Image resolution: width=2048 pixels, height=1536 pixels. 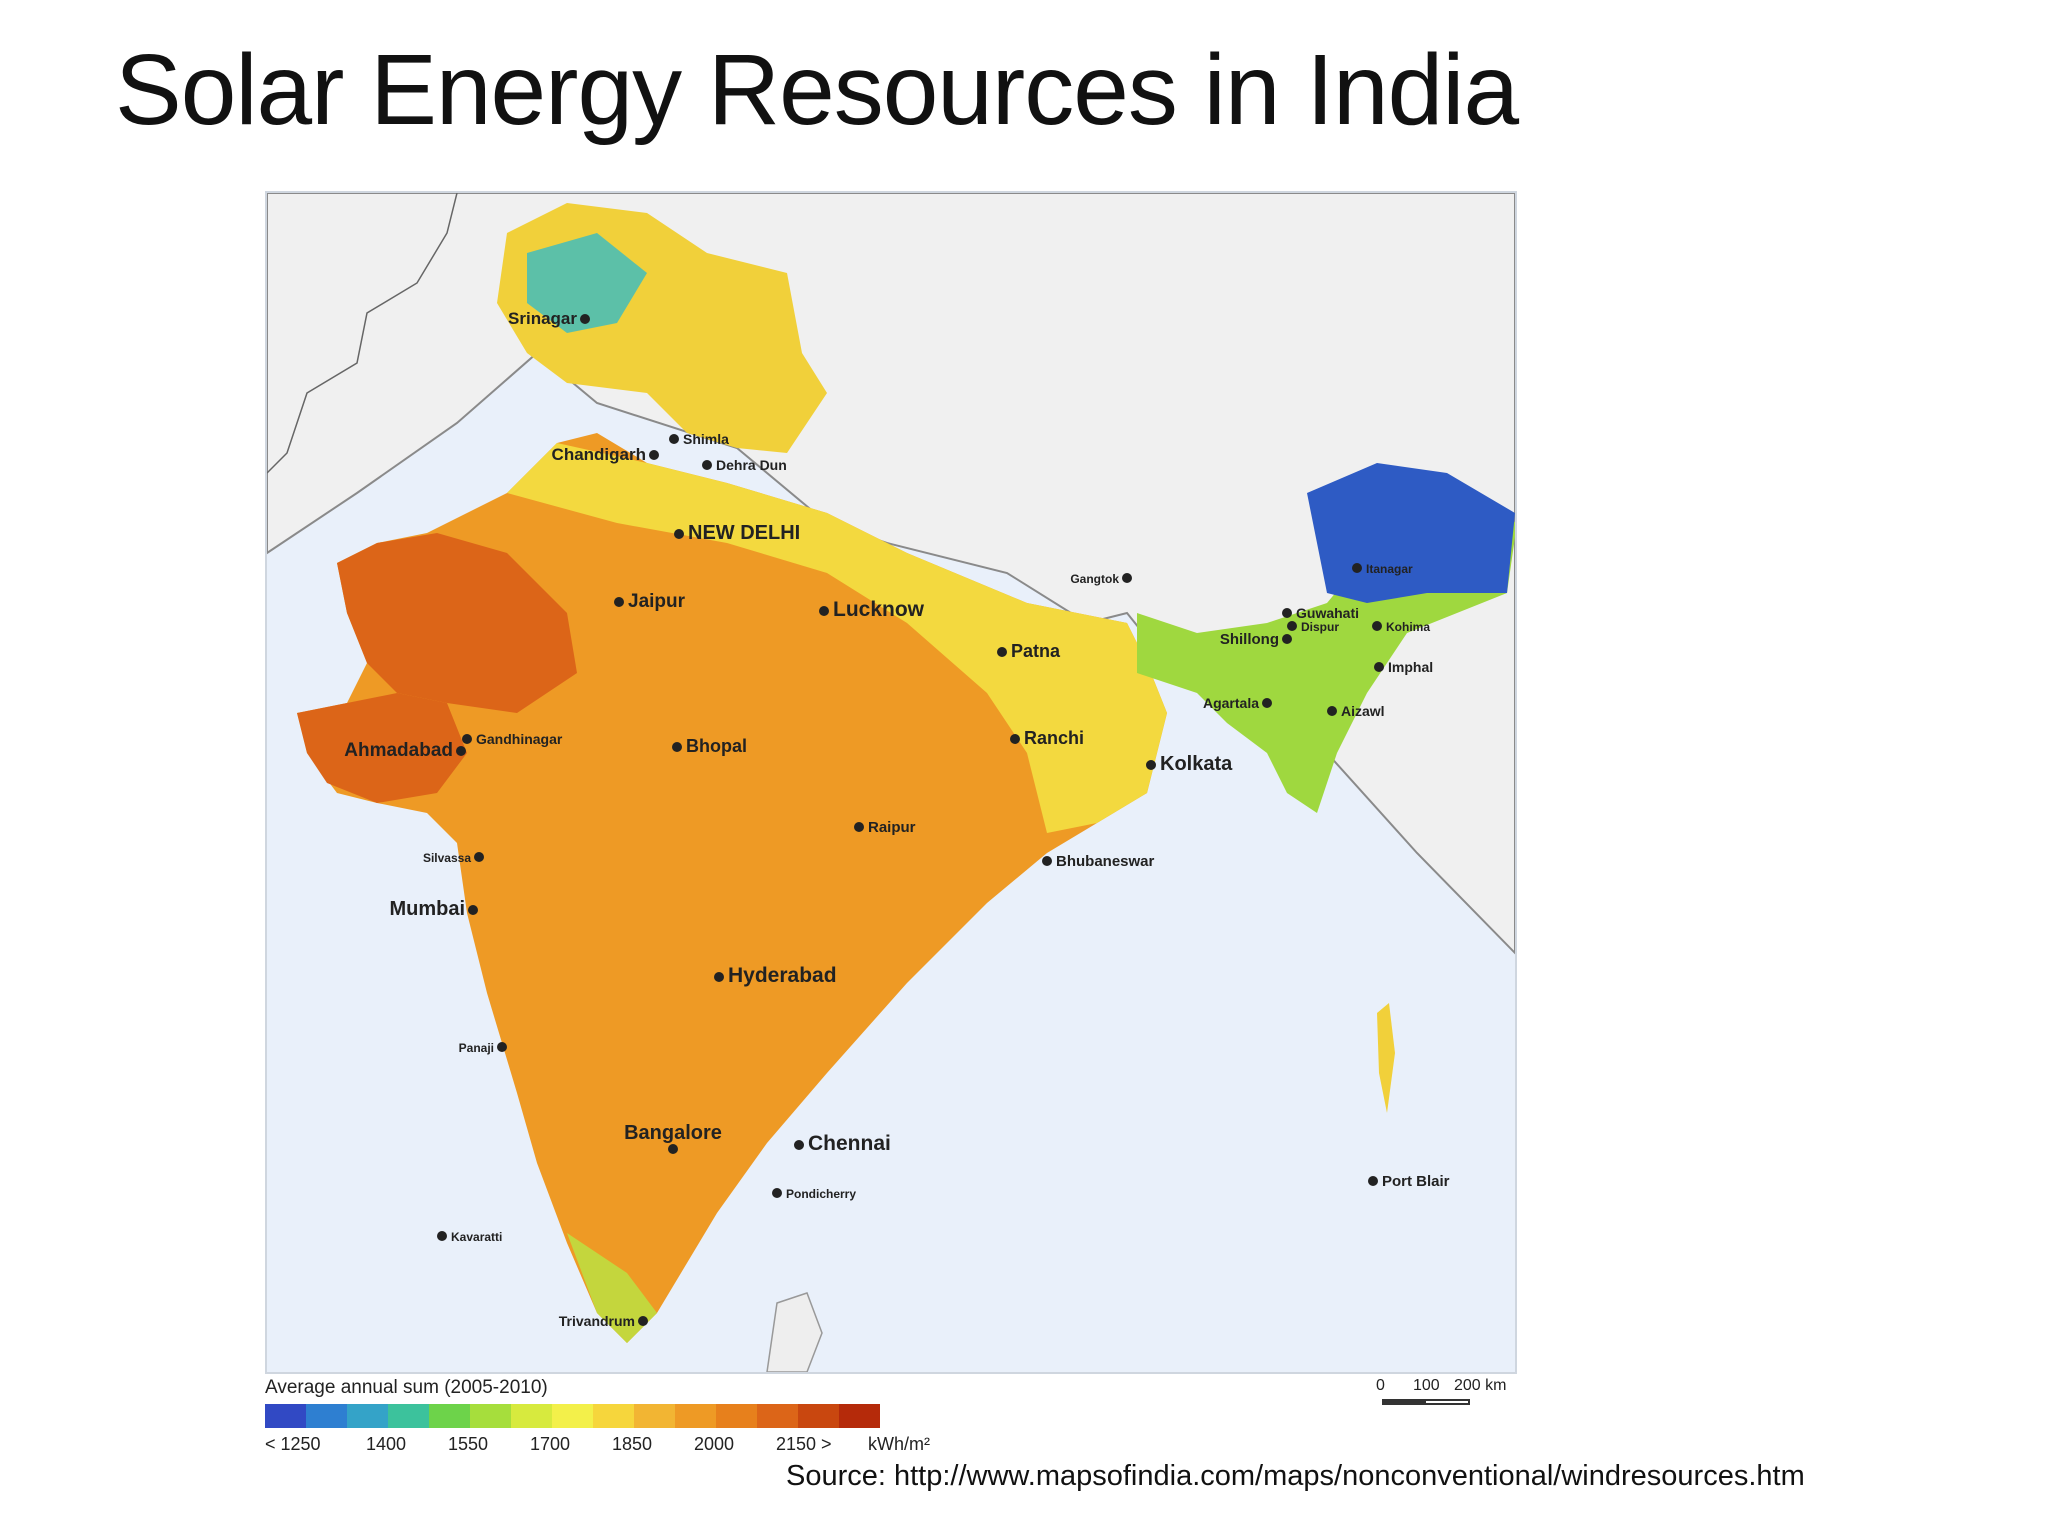 I want to click on city-label: Ranchi, so click(x=1054, y=738).